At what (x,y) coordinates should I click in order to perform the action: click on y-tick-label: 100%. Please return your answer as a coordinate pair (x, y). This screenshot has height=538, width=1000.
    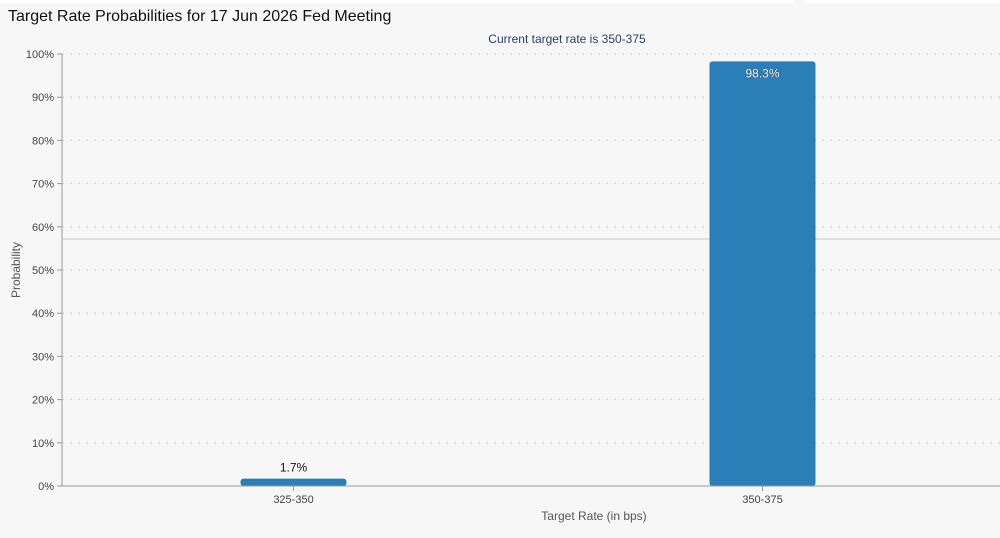
    Looking at the image, I should click on (40, 55).